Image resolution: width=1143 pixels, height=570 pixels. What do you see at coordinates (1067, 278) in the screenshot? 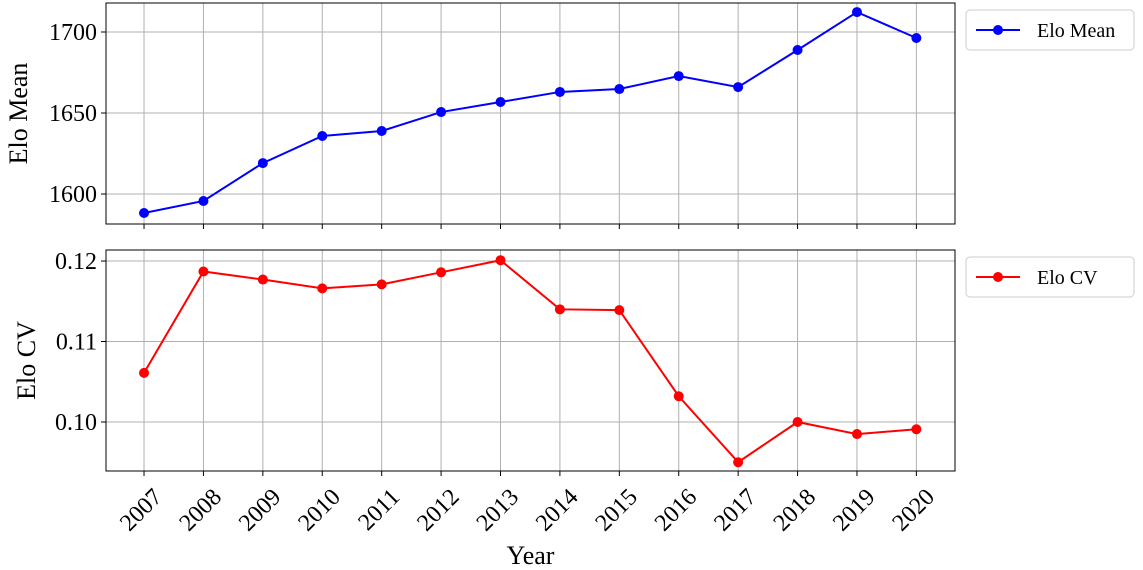
I see `legend-label: Elo CV` at bounding box center [1067, 278].